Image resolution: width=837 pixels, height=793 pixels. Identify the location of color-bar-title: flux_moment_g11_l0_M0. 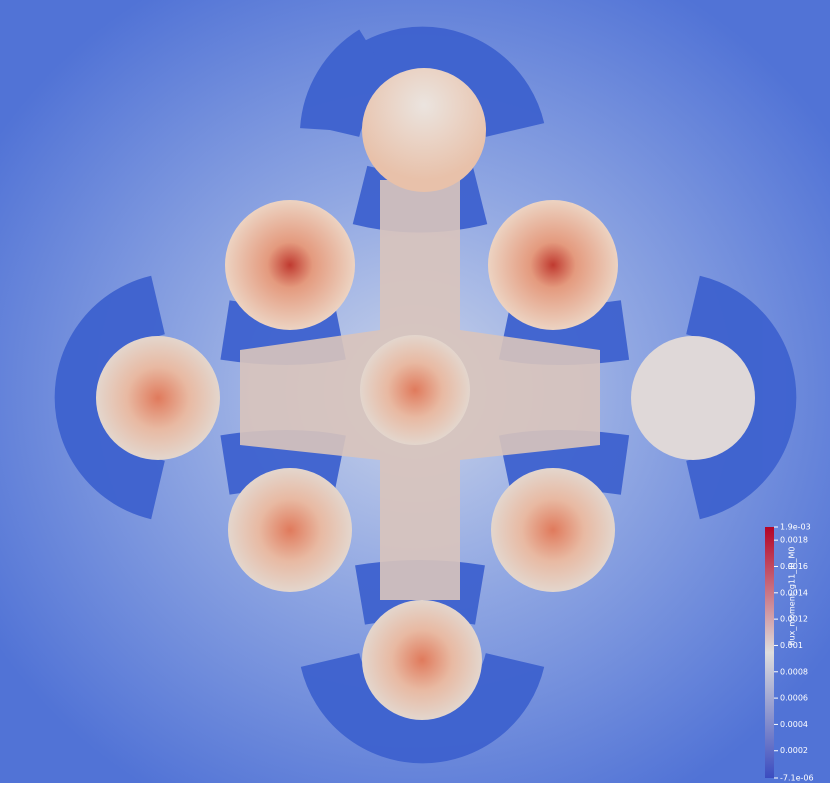
(792, 595).